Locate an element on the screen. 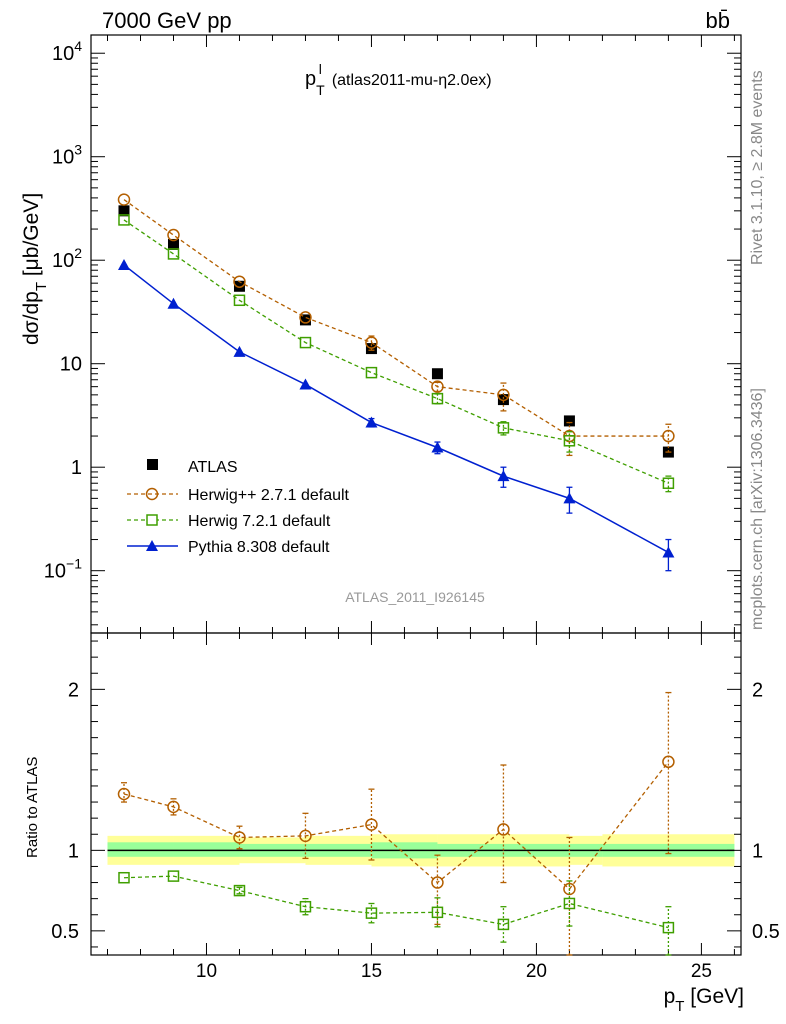  legend-label-herwigpp: Herwig++ 2.7.1 default is located at coordinates (269, 495).